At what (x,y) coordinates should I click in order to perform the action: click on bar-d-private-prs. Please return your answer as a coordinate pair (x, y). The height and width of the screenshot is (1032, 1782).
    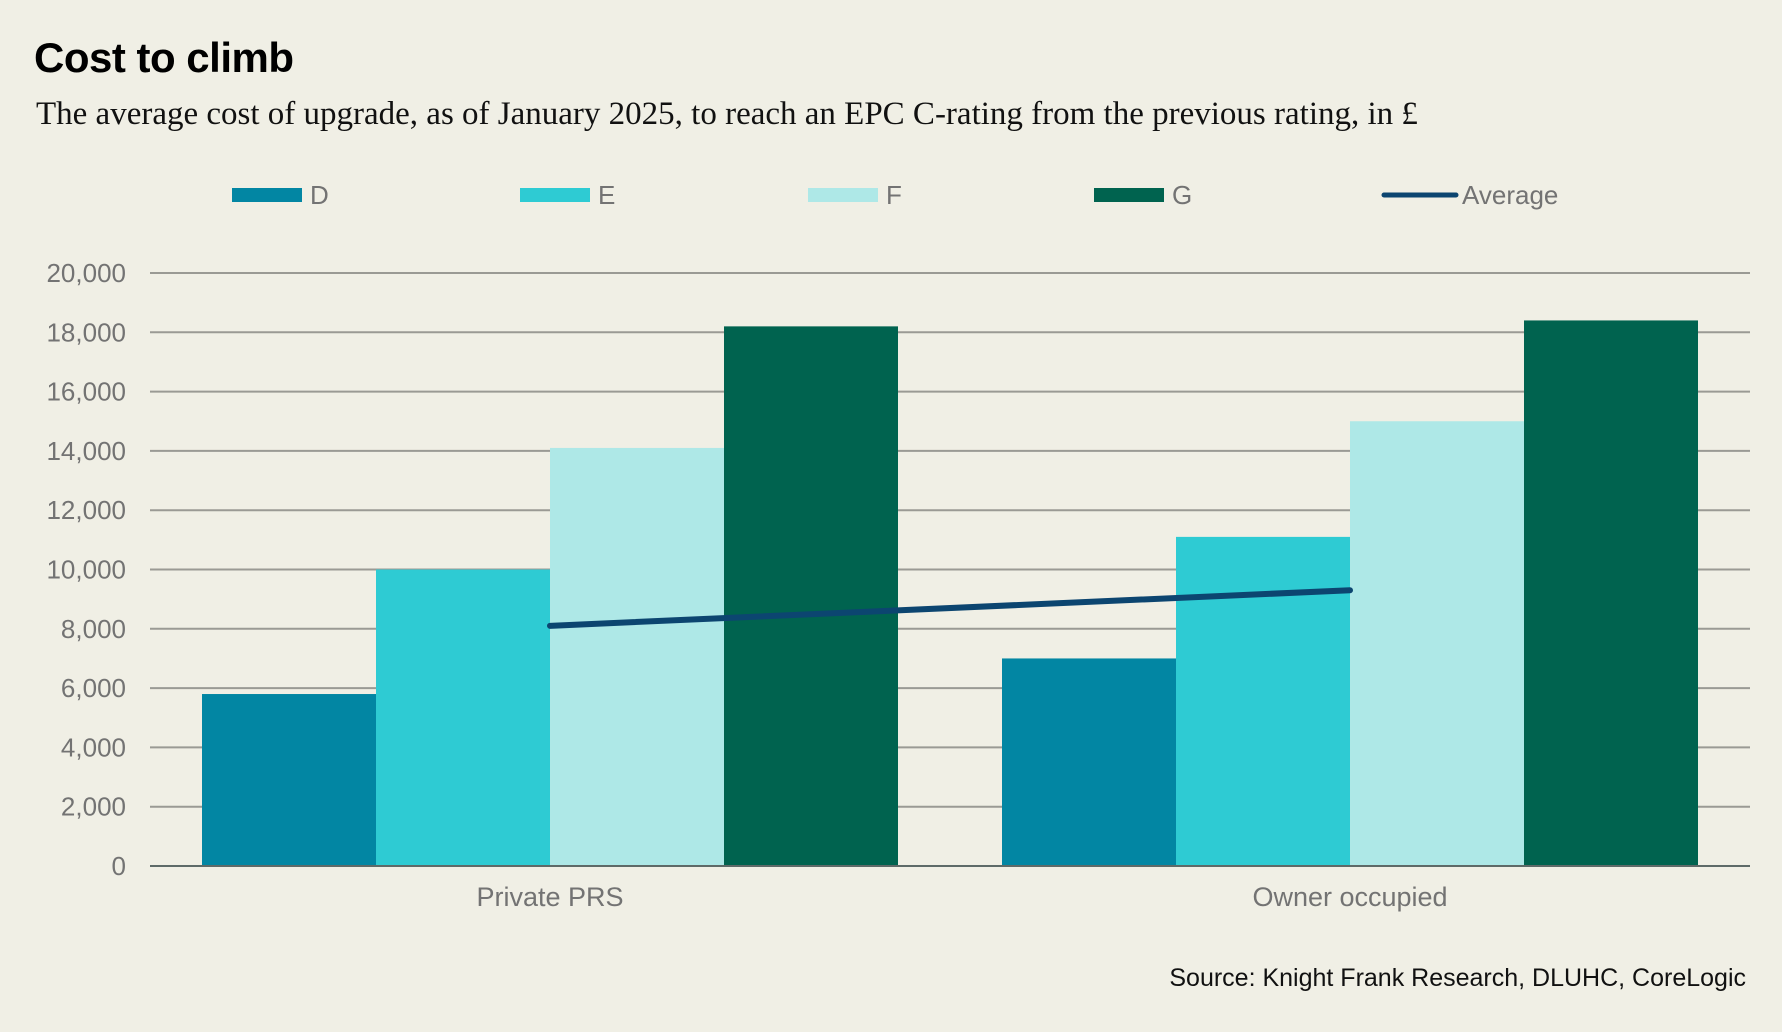
    Looking at the image, I should click on (289, 780).